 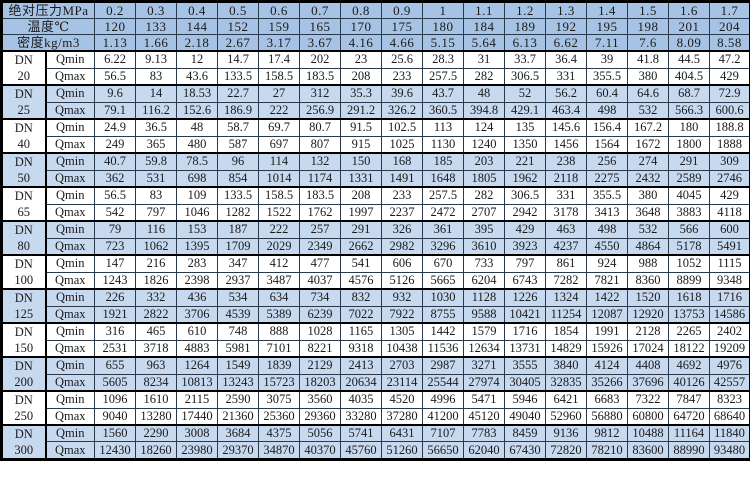 I want to click on qmax-cell: 498, so click(x=607, y=110).